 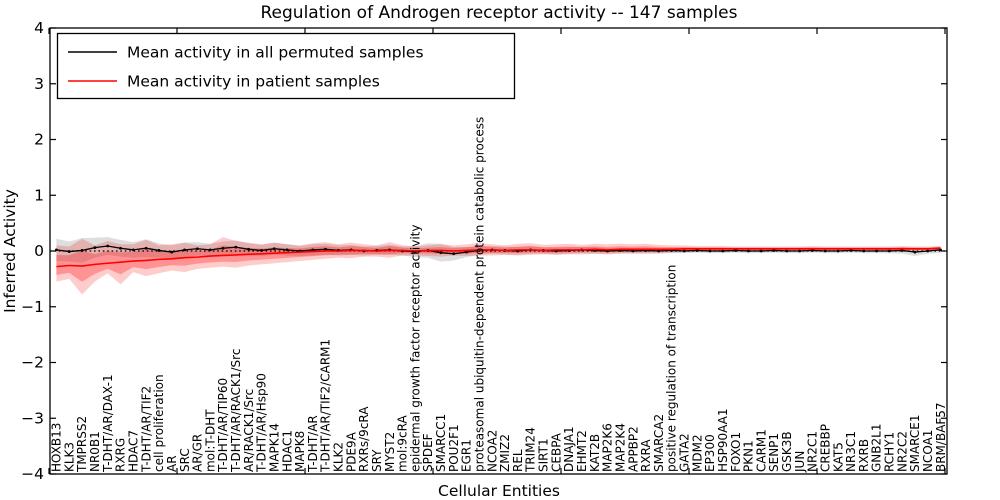 I want to click on x-tick-label: KLK2, so click(x=339, y=457).